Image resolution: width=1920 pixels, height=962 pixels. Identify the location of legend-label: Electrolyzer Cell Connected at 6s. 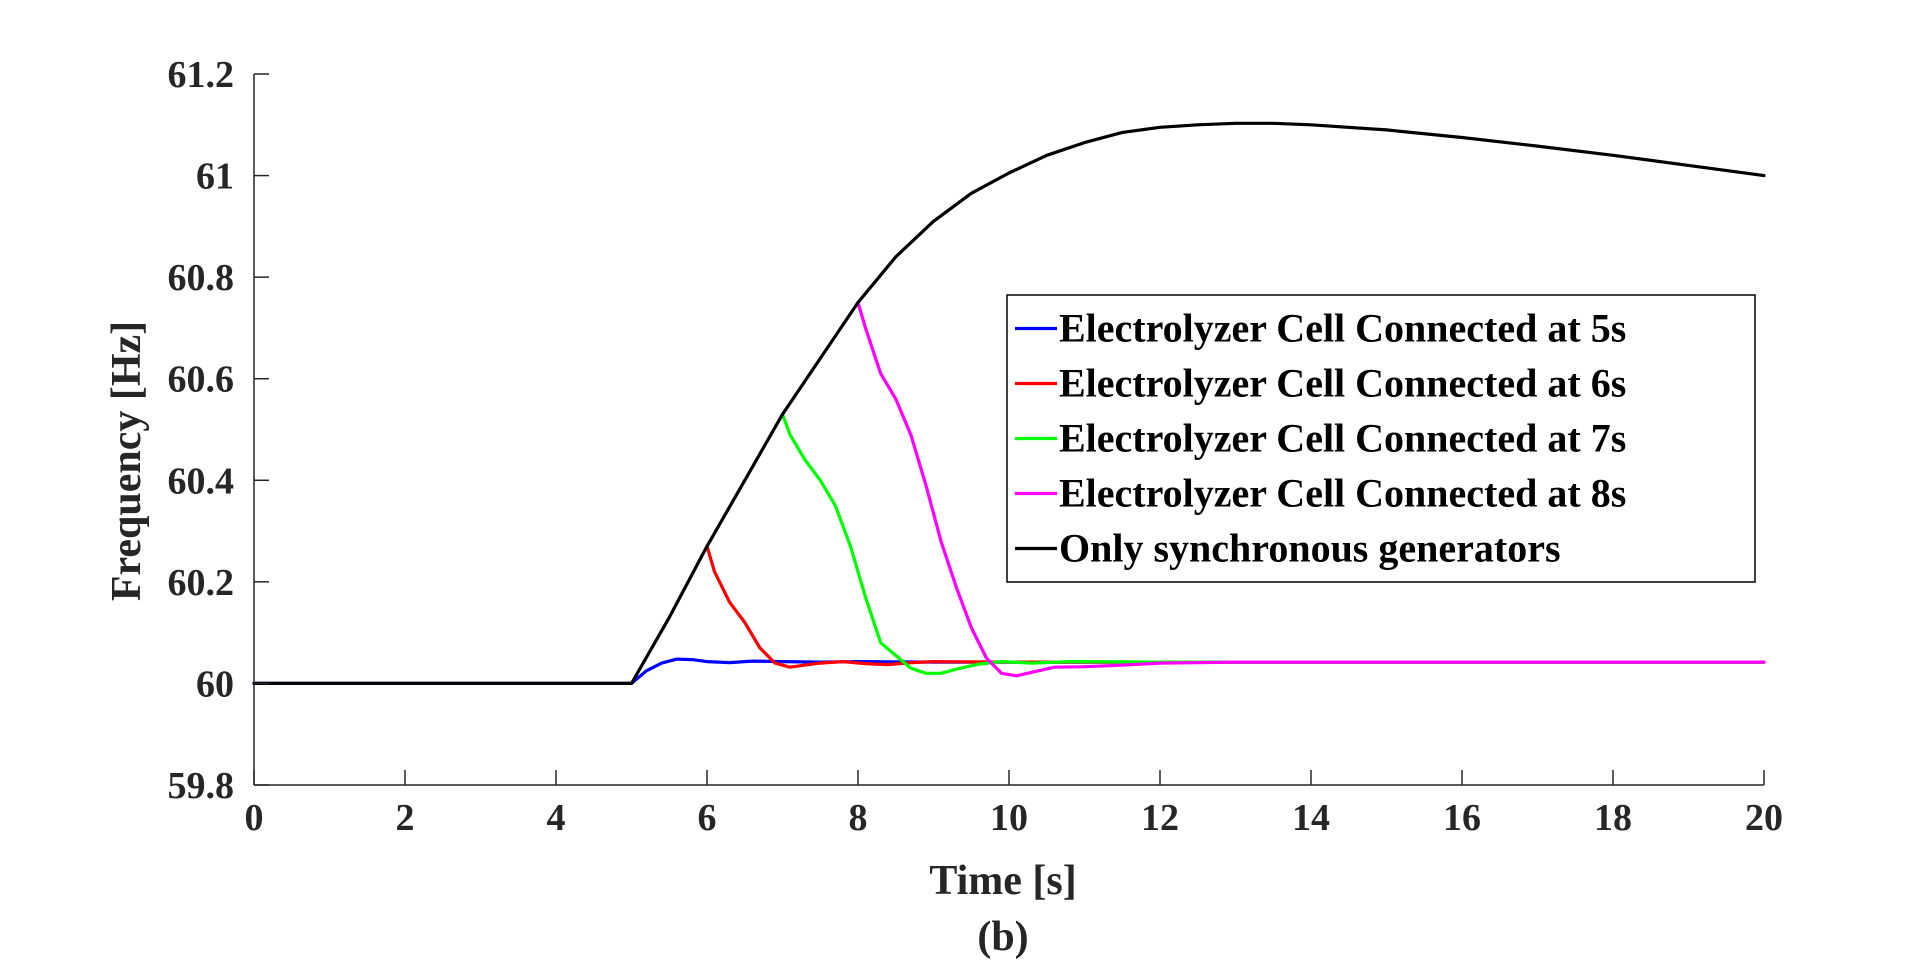
(1342, 383).